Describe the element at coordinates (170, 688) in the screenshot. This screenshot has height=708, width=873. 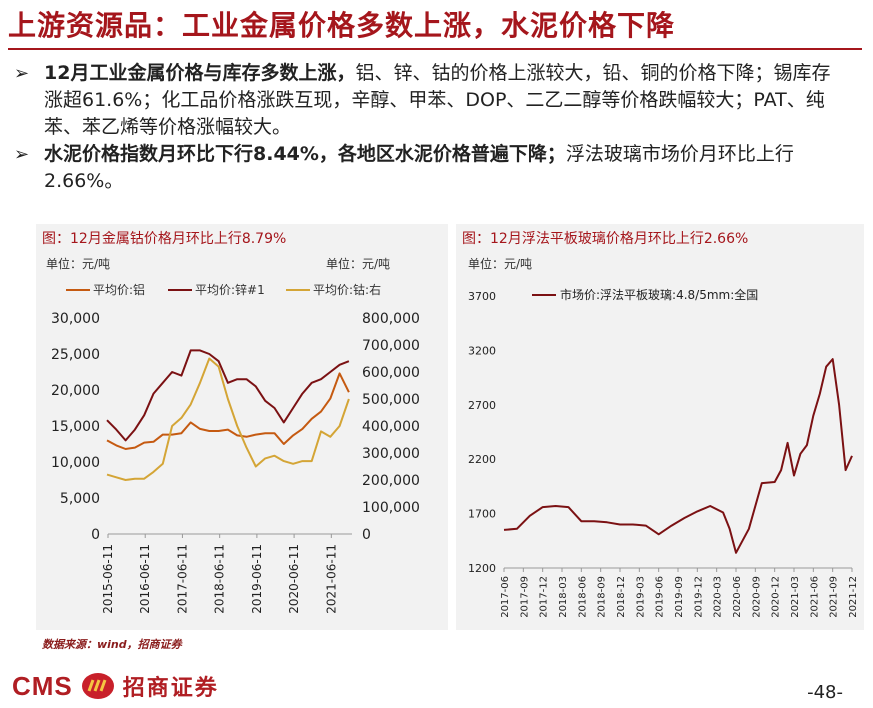
I see `logo-cn-text: 招商证券` at that location.